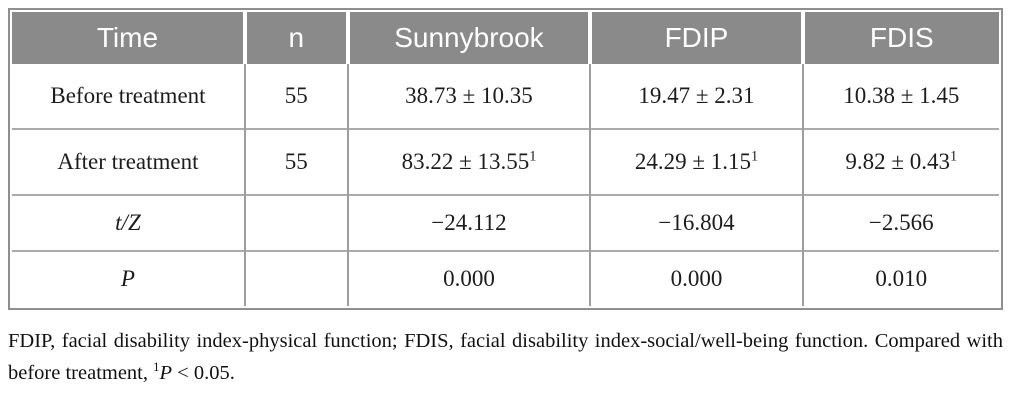 This screenshot has height=408, width=1011. What do you see at coordinates (295, 278) in the screenshot?
I see `cell-p-n` at bounding box center [295, 278].